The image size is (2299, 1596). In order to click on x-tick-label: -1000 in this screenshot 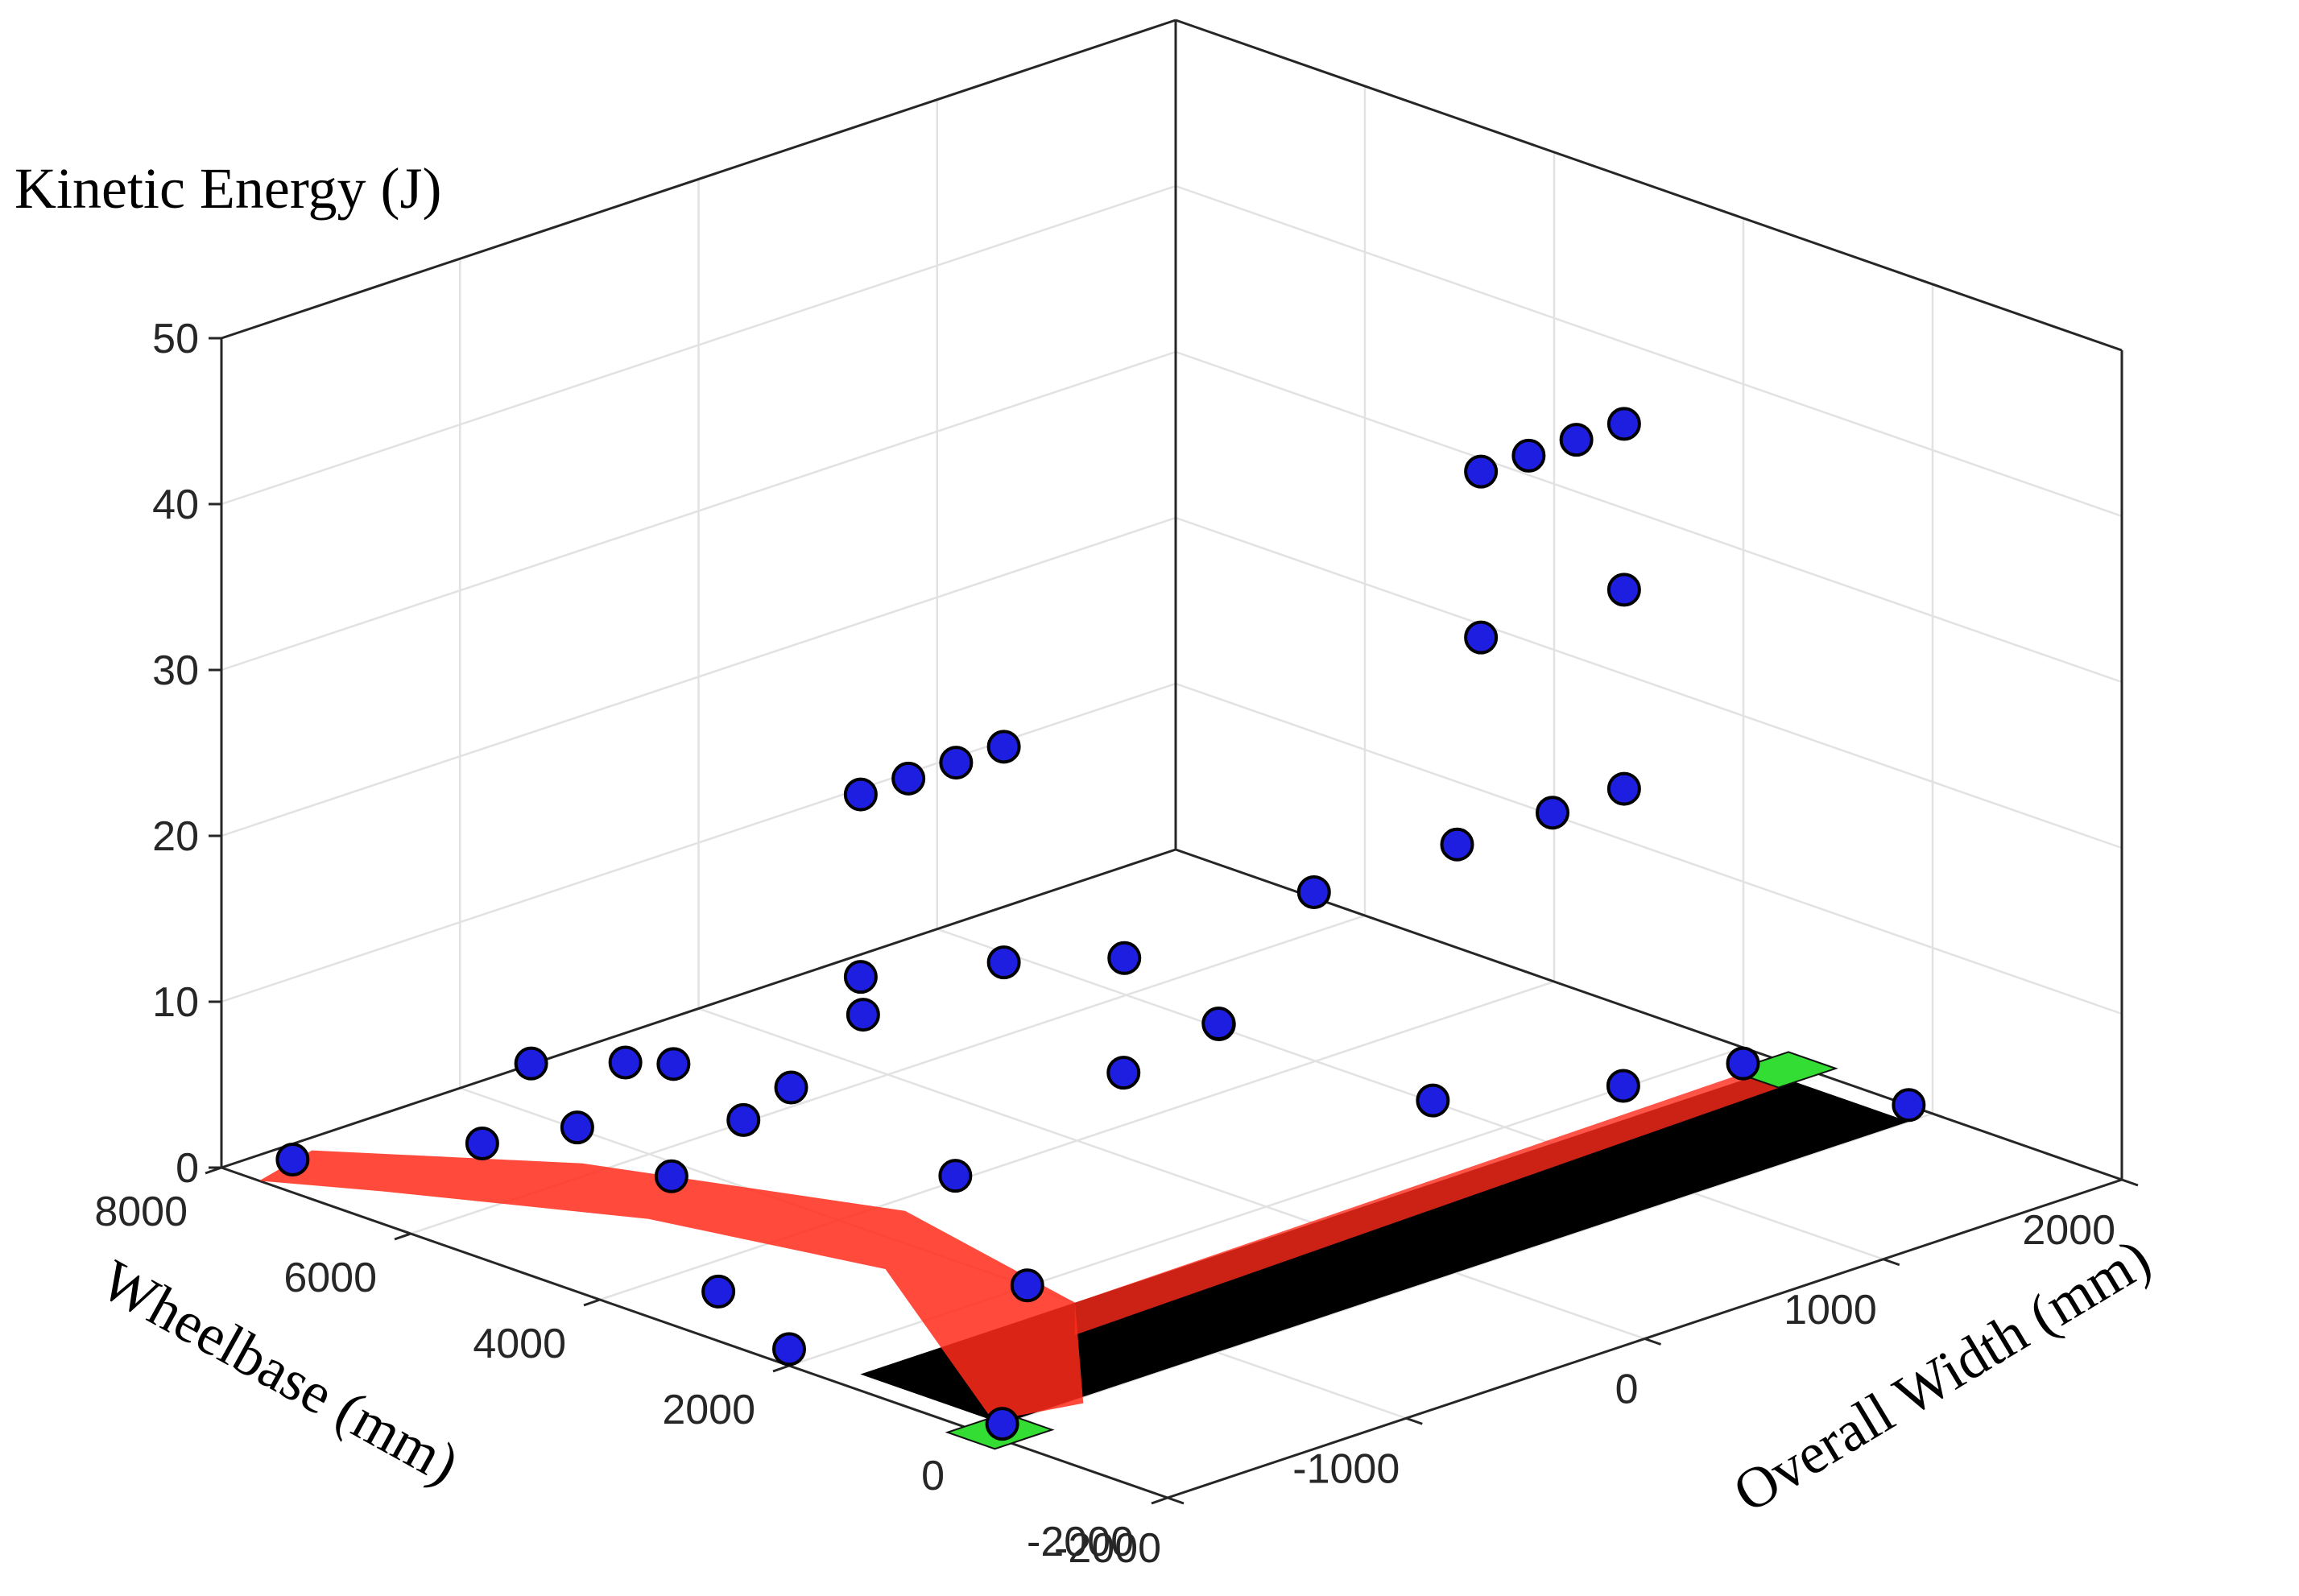, I will do `click(1346, 1468)`.